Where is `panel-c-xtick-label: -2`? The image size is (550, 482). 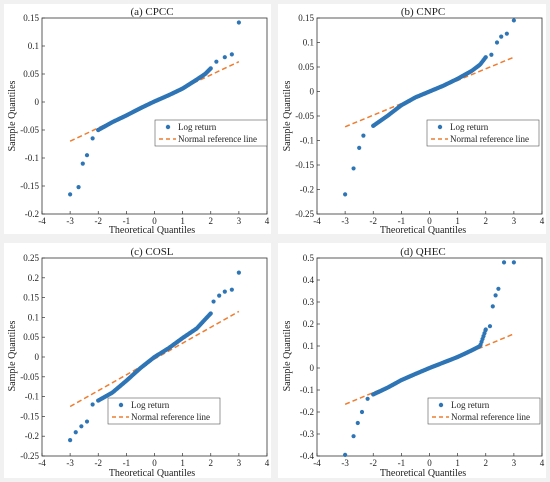 panel-c-xtick-label: -2 is located at coordinates (99, 463).